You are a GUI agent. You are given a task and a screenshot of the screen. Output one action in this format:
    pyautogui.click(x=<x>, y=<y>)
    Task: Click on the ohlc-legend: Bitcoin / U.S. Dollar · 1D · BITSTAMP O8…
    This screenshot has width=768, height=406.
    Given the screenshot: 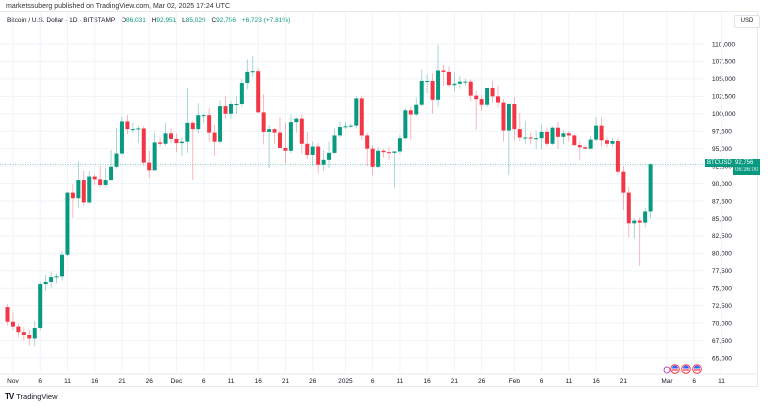 What is the action you would take?
    pyautogui.click(x=149, y=20)
    